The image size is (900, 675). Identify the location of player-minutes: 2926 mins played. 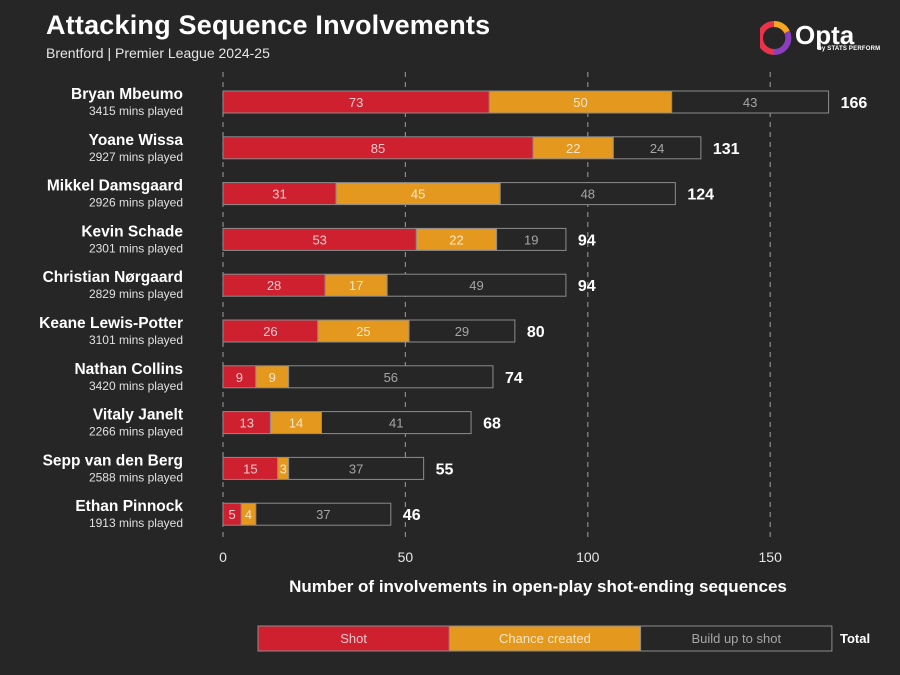
(136, 203).